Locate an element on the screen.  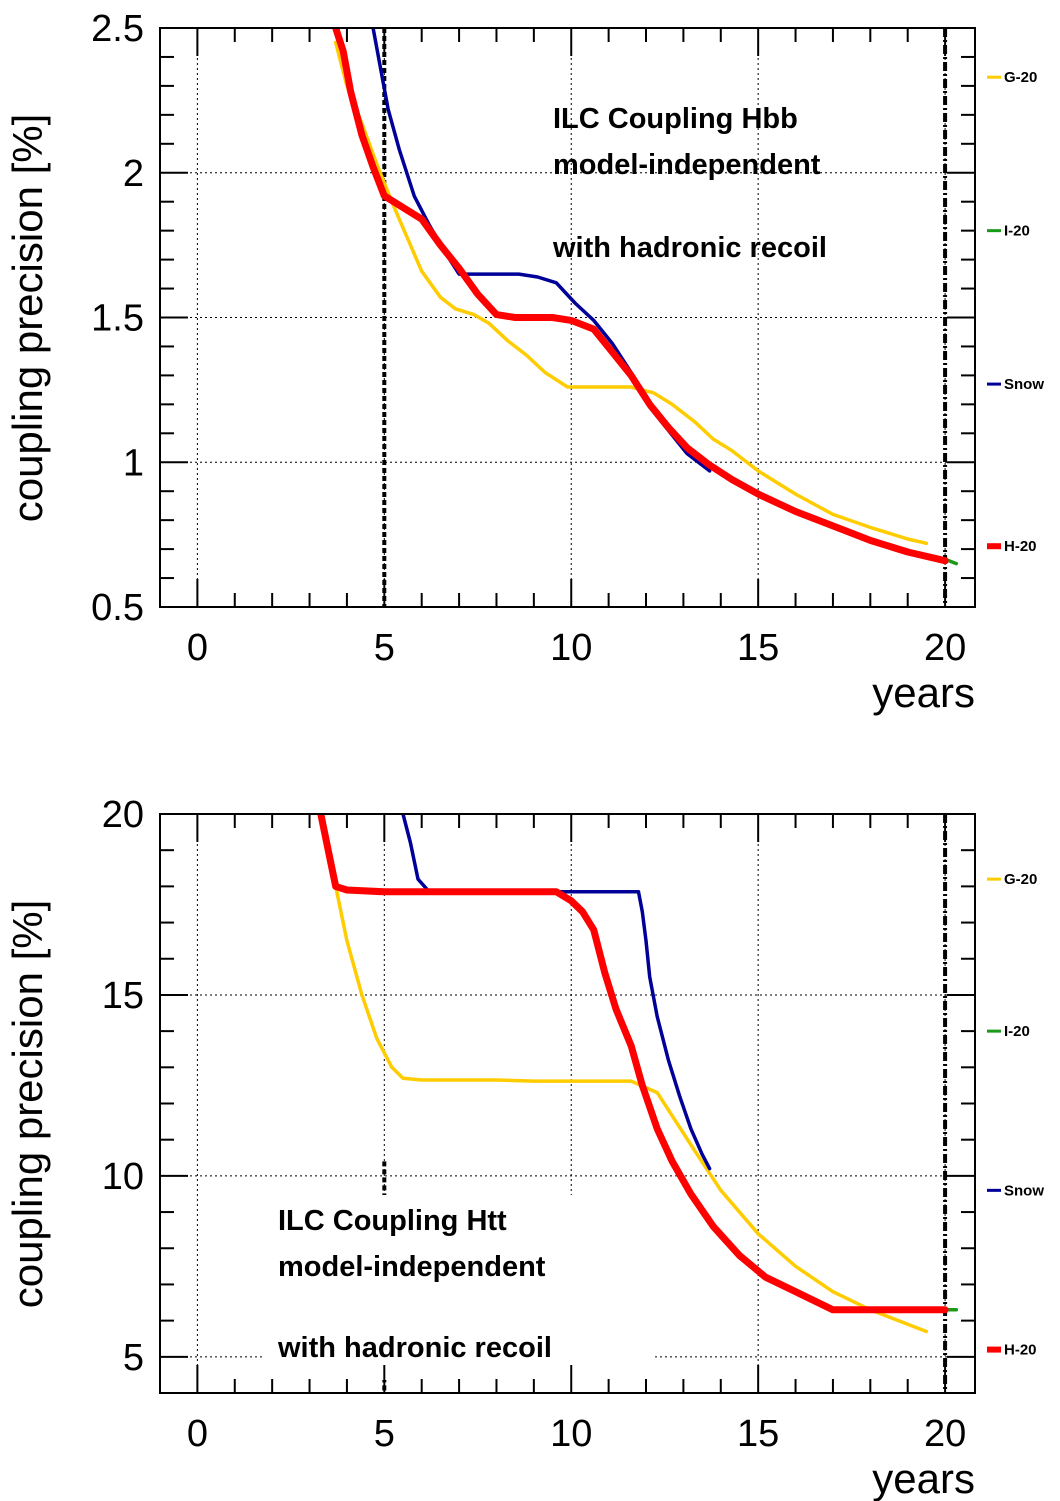
y-tick-label: 10 is located at coordinates (123, 1177).